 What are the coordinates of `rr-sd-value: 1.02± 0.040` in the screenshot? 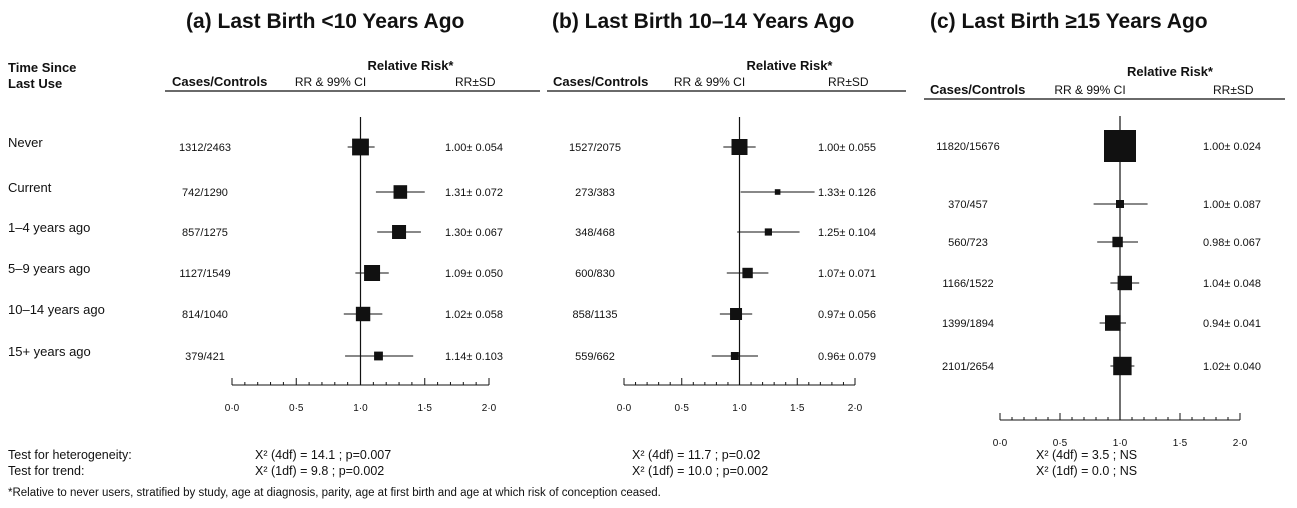 It's located at (1232, 367).